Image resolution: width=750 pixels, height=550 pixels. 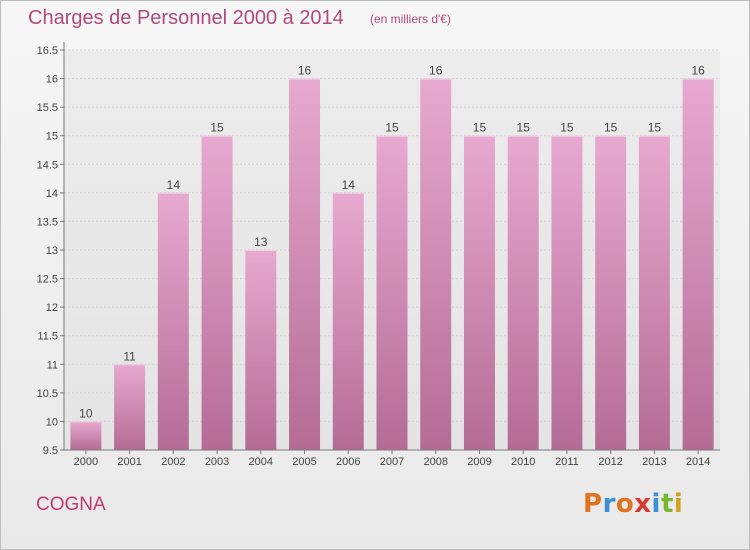 What do you see at coordinates (610, 462) in the screenshot?
I see `x-tick-label: 2012` at bounding box center [610, 462].